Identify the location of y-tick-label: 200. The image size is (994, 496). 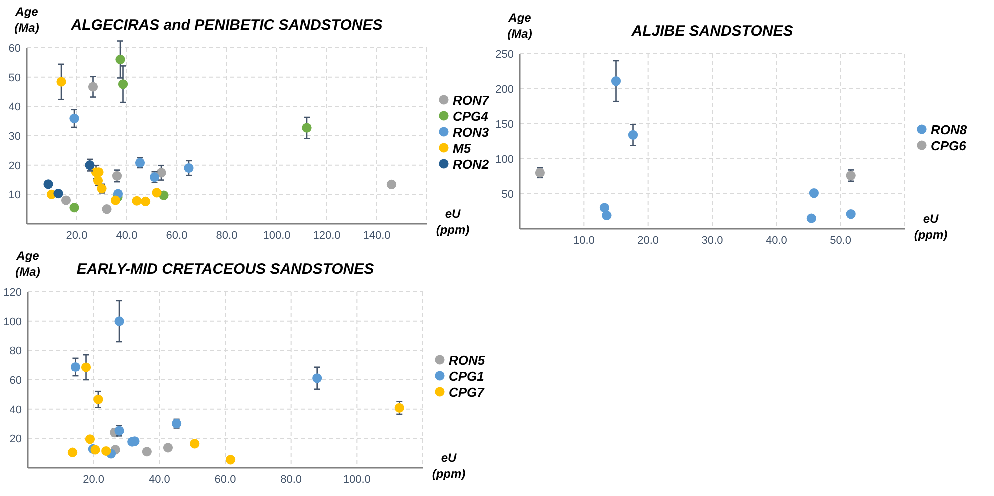
(505, 90).